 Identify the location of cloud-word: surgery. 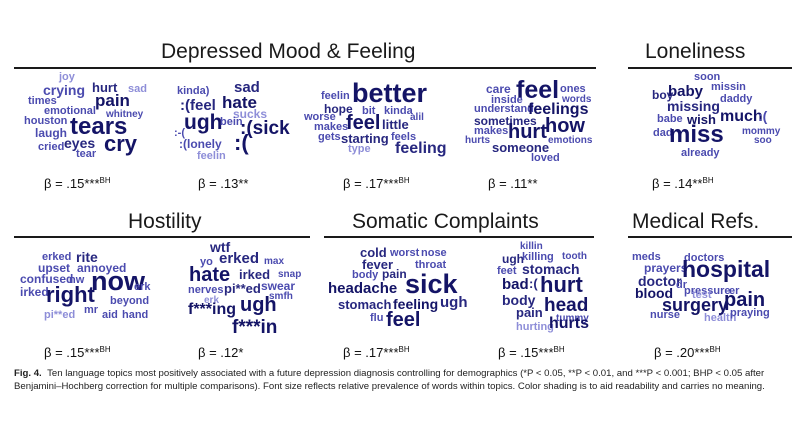
(695, 305).